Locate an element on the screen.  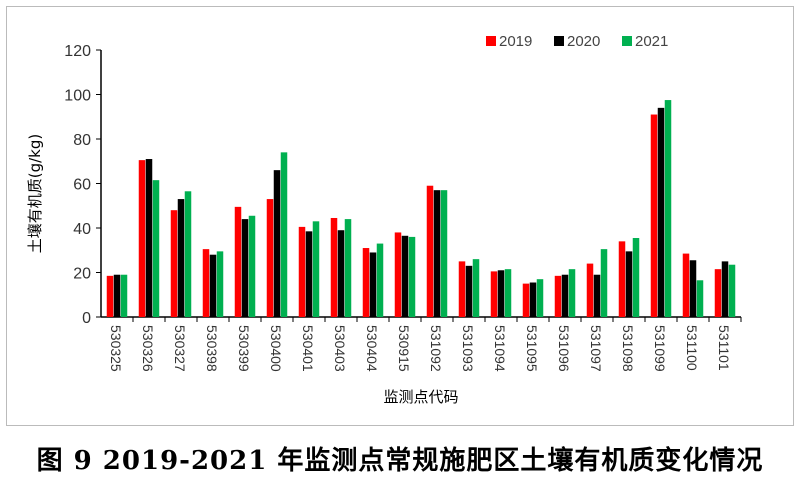
x-tick-label: 531097 is located at coordinates (596, 348).